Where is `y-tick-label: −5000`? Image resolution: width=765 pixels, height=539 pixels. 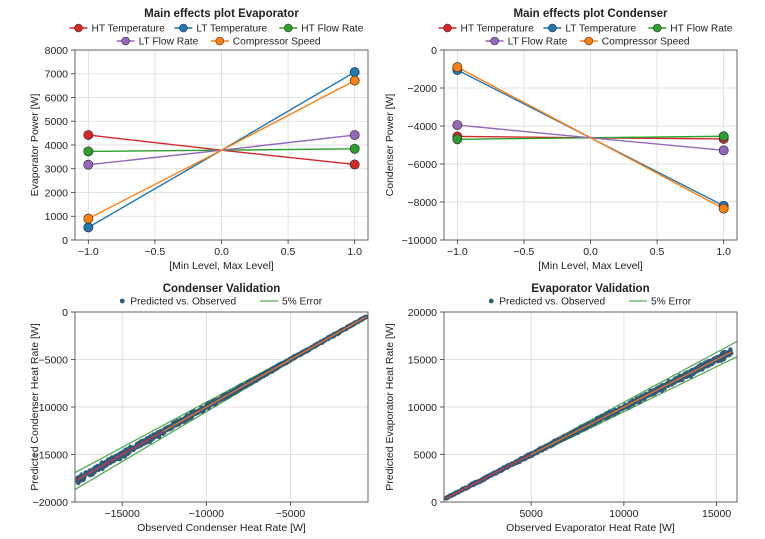
y-tick-label: −5000 is located at coordinates (54, 360).